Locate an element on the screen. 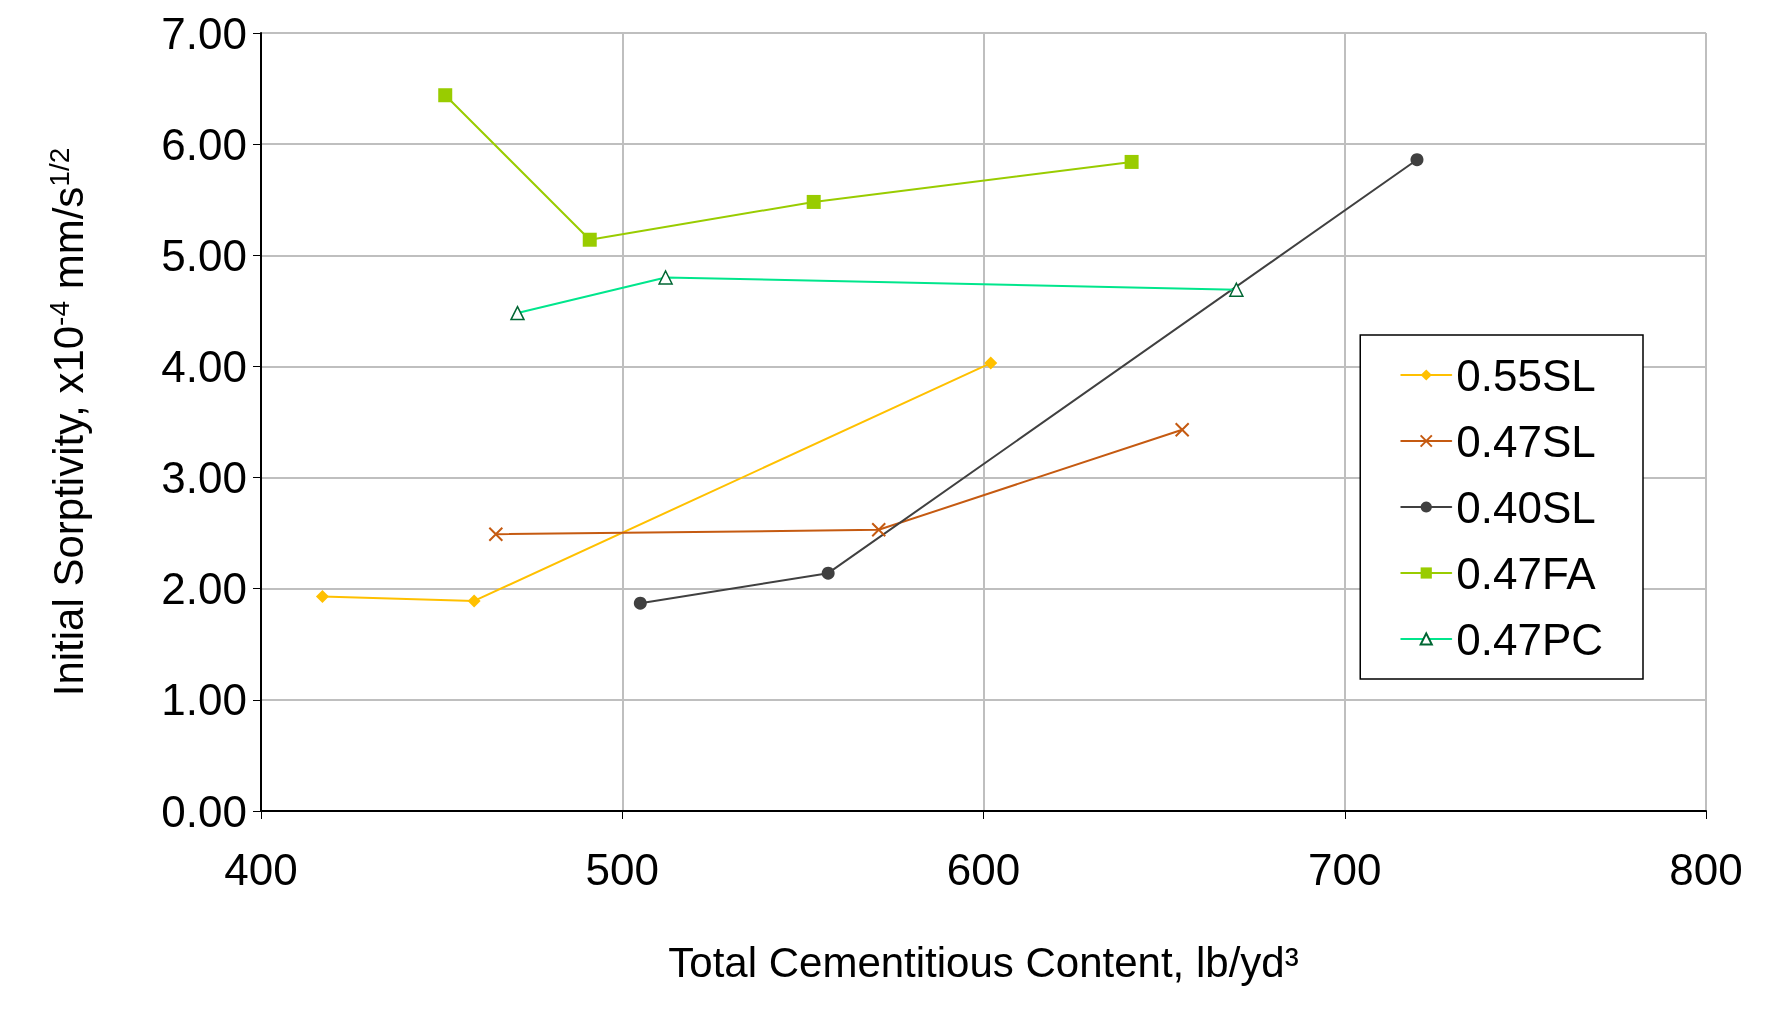 The height and width of the screenshot is (1014, 1773). y-tick-label: 7.00 is located at coordinates (204, 33).